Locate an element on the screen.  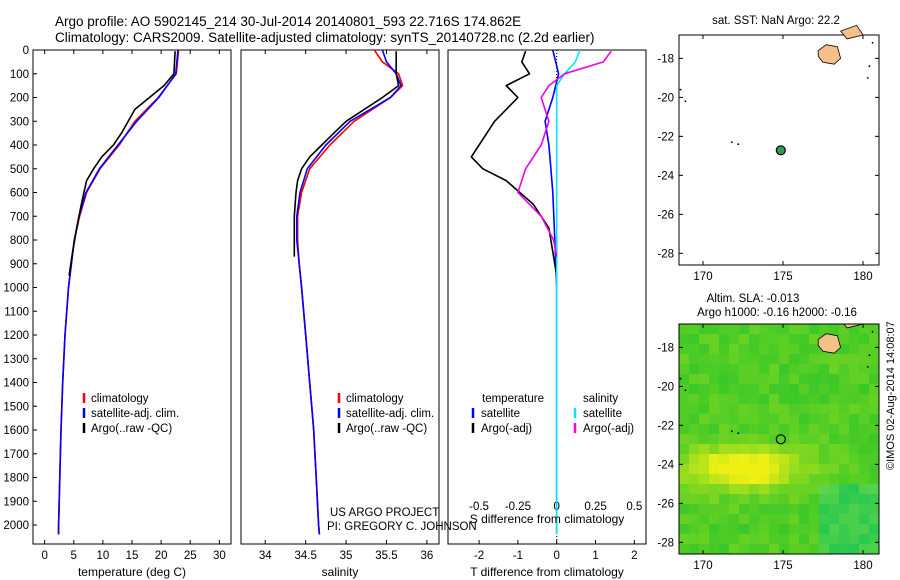
land-polygon is located at coordinates (829, 54).